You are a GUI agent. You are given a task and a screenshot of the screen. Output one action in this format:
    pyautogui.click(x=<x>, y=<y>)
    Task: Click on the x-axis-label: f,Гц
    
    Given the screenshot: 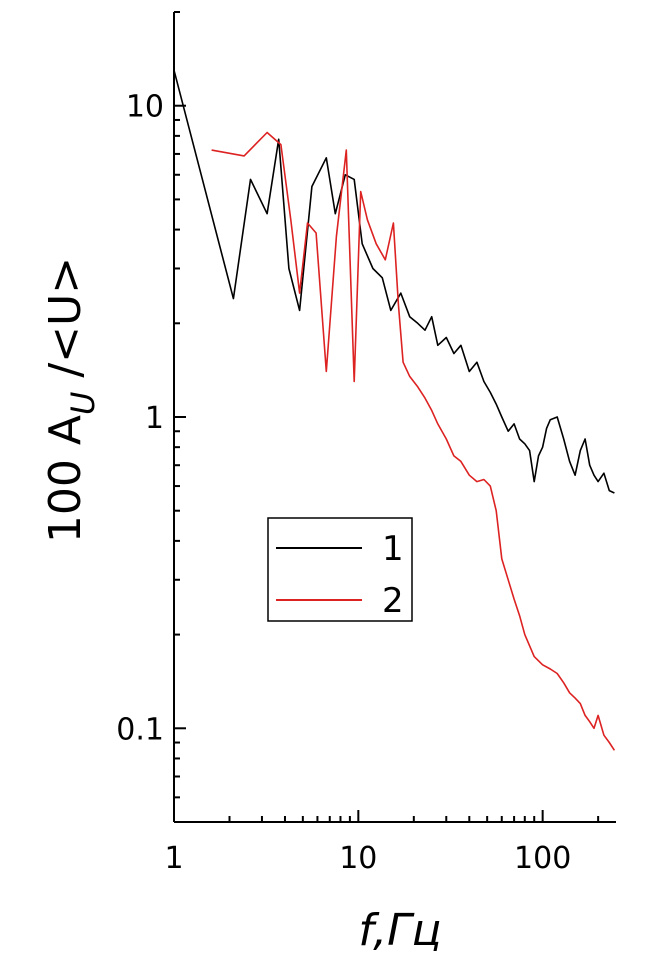 What is the action you would take?
    pyautogui.click(x=399, y=930)
    